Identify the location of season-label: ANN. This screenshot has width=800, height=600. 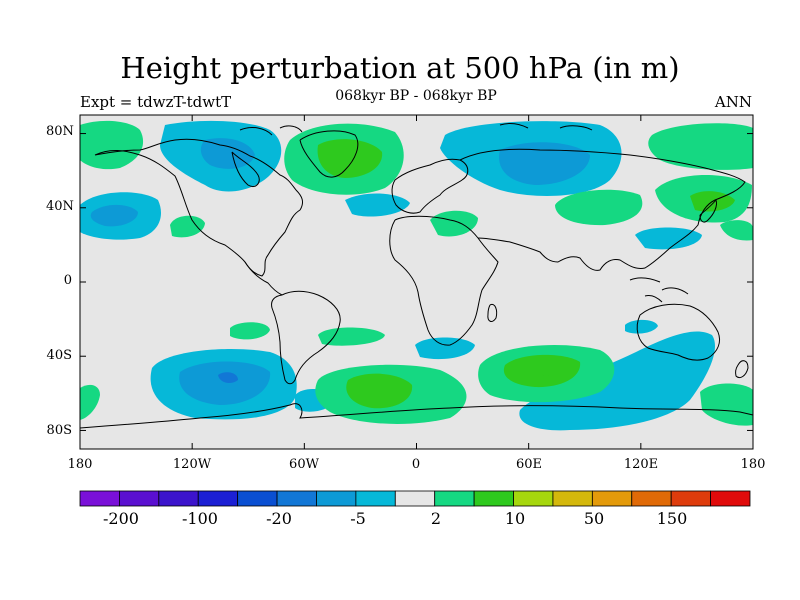
(733, 102).